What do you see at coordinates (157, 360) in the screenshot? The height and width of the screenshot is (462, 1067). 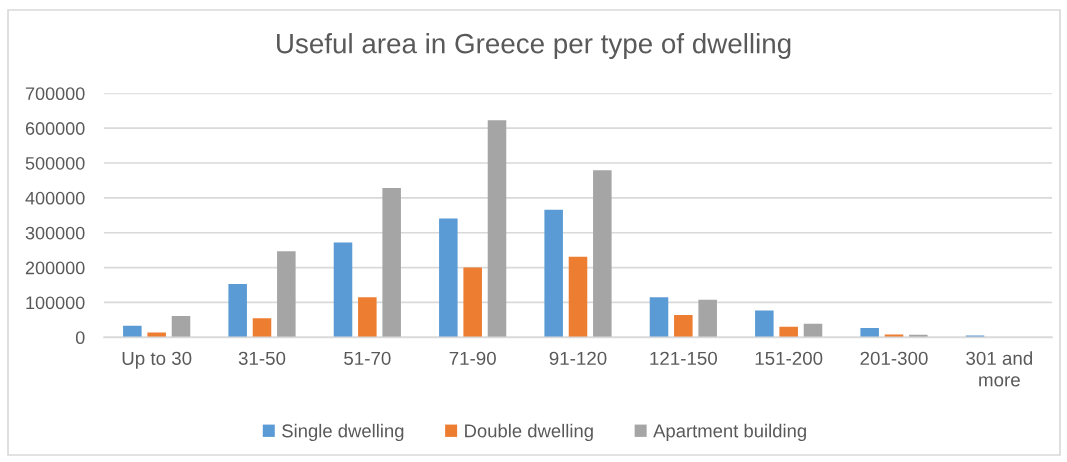 I see `x-tick-label: Up to 30` at bounding box center [157, 360].